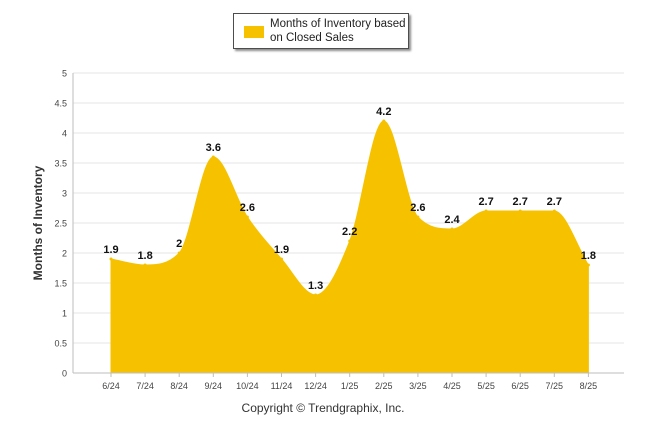  What do you see at coordinates (213, 148) in the screenshot?
I see `data-label: 3.6` at bounding box center [213, 148].